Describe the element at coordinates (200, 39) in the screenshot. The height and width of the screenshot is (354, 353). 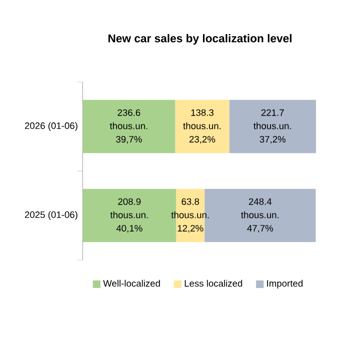
I see `chart-title: New car sales by localization level` at that location.